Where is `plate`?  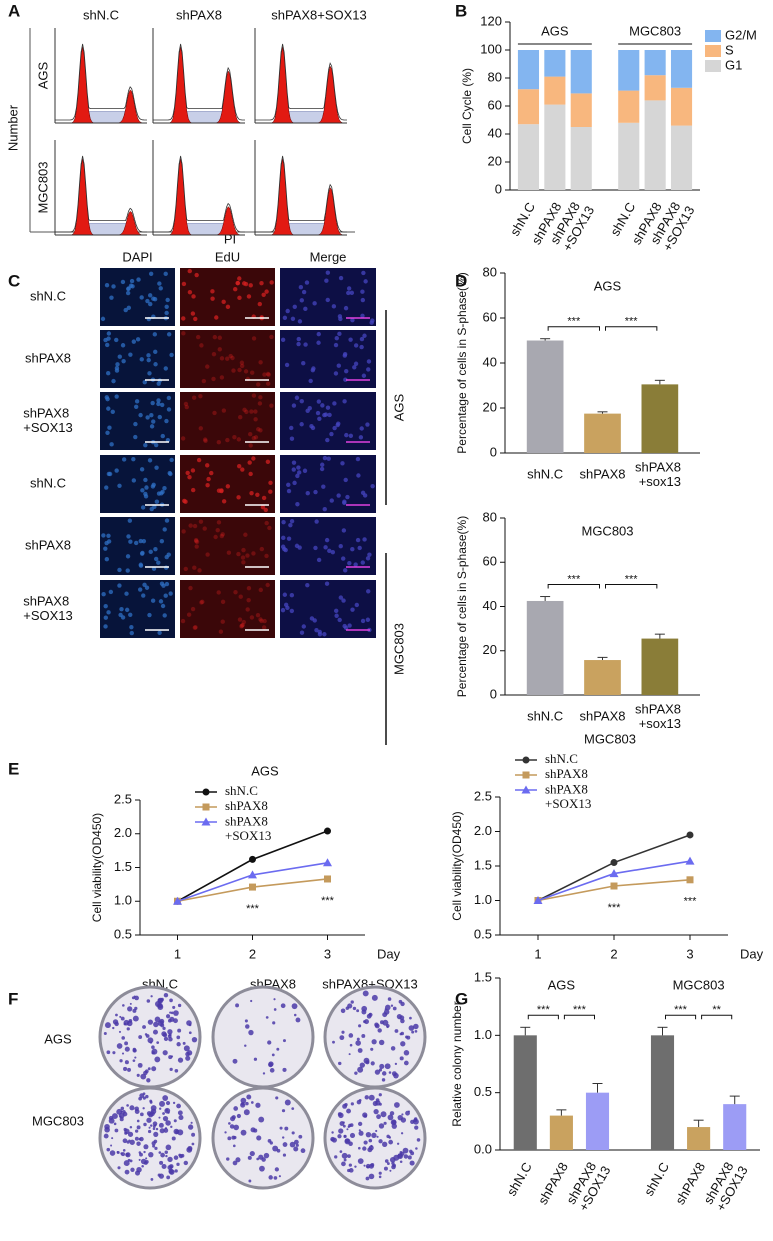 plate is located at coordinates (150, 1037).